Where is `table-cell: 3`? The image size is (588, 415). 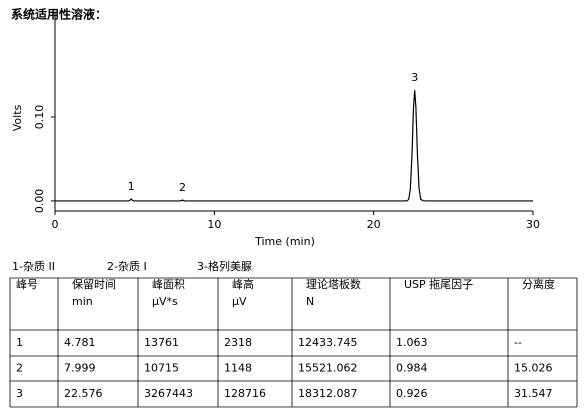
table-cell: 3 is located at coordinates (19, 393).